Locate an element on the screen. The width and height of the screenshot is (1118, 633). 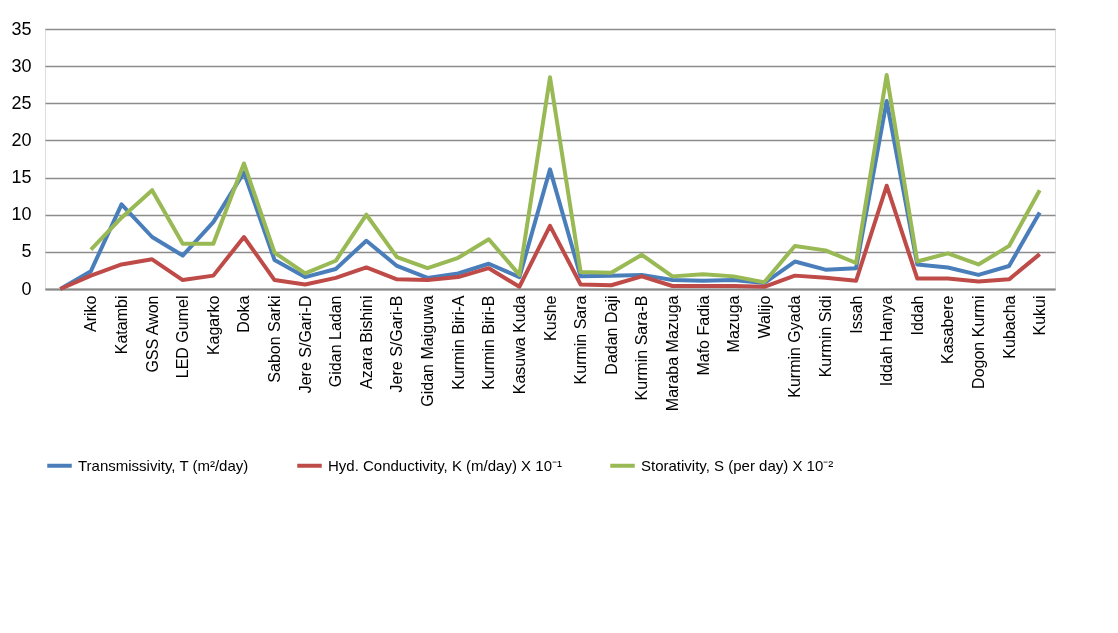
x-tick-label: Maraba Mazuga is located at coordinates (672, 353).